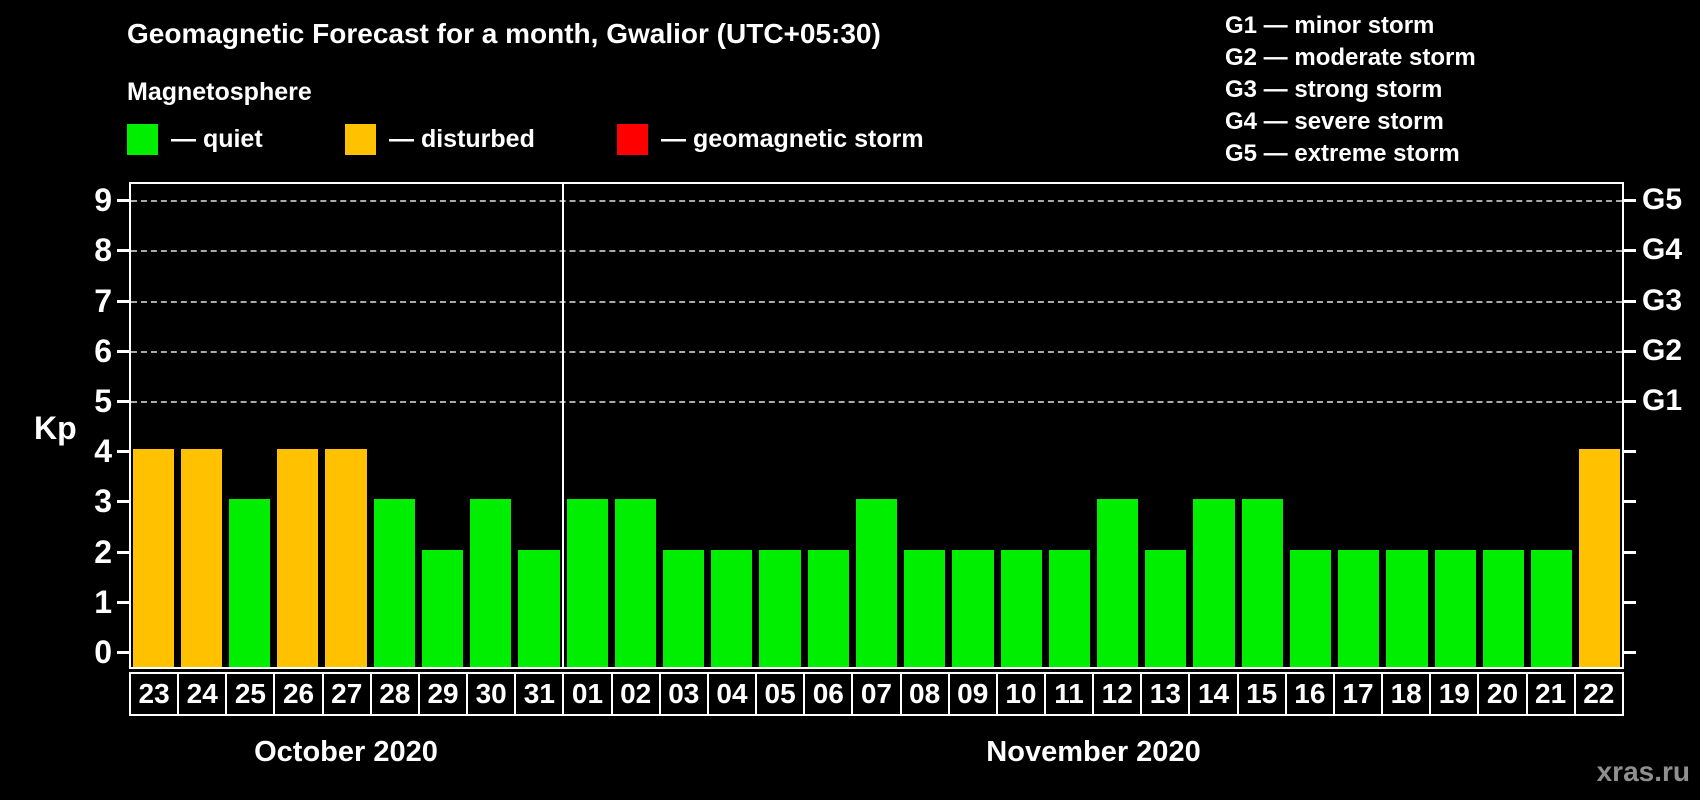 Image resolution: width=1700 pixels, height=800 pixels. I want to click on legend-label-storm: — geomagnetic storm, so click(792, 138).